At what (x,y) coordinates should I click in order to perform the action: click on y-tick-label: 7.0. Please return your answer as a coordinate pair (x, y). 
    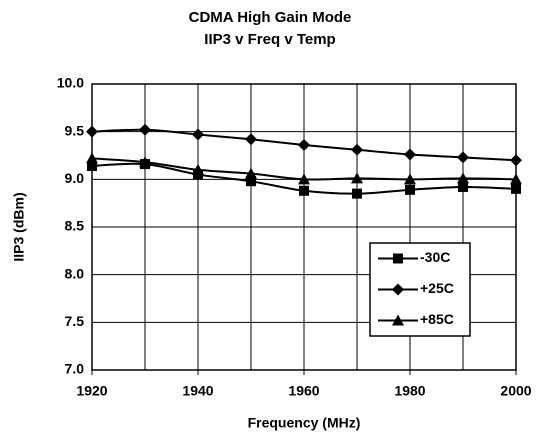
    Looking at the image, I should click on (75, 369).